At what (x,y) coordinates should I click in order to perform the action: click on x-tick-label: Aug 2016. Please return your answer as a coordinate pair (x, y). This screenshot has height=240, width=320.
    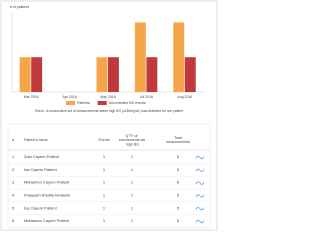
    Looking at the image, I should click on (184, 97).